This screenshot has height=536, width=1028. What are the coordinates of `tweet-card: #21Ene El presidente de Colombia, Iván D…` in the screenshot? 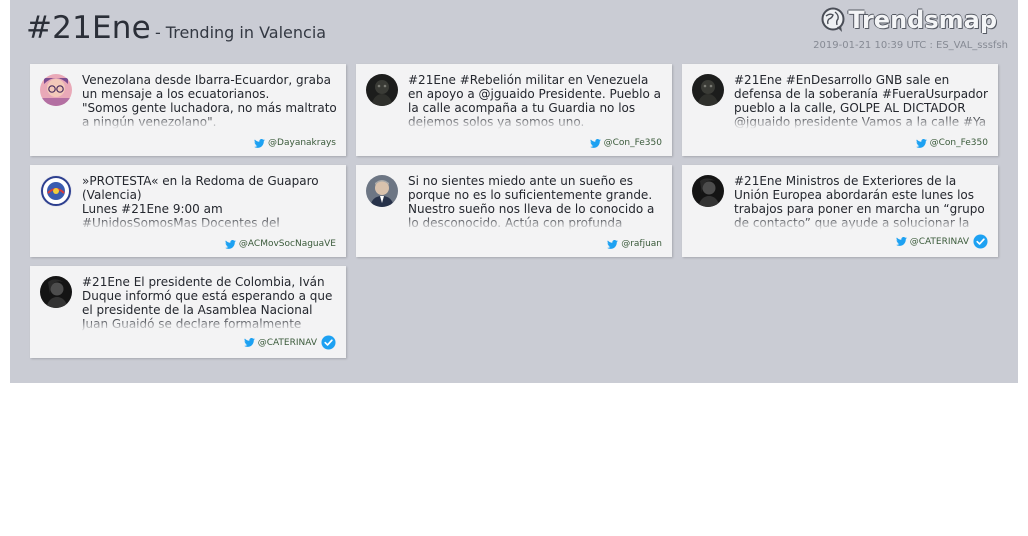 It's located at (188, 312).